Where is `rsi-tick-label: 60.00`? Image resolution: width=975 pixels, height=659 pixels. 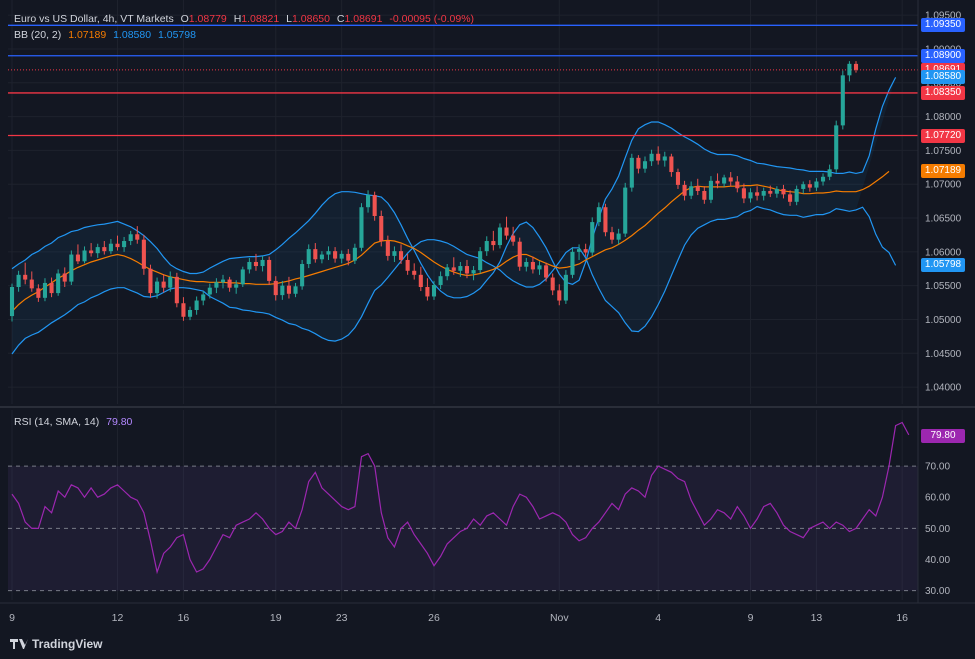
rsi-tick-label: 60.00 is located at coordinates (937, 498).